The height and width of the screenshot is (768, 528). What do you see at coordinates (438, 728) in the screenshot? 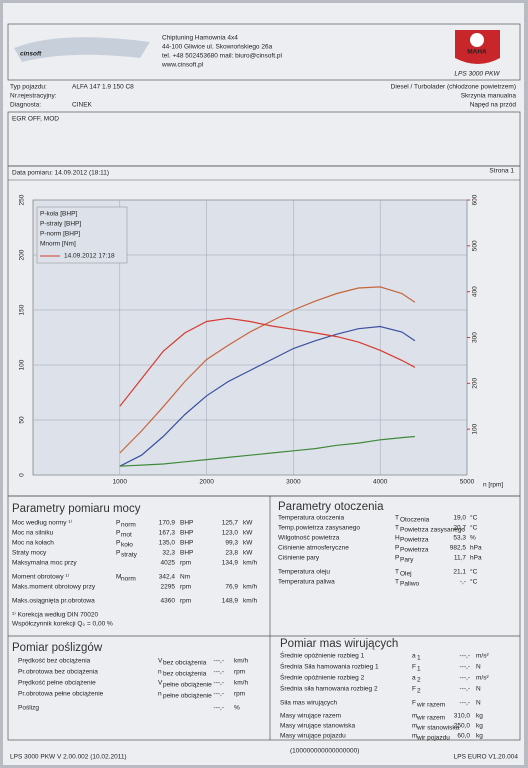
I see `row-symbol-sub: wir stanowiska` at bounding box center [438, 728].